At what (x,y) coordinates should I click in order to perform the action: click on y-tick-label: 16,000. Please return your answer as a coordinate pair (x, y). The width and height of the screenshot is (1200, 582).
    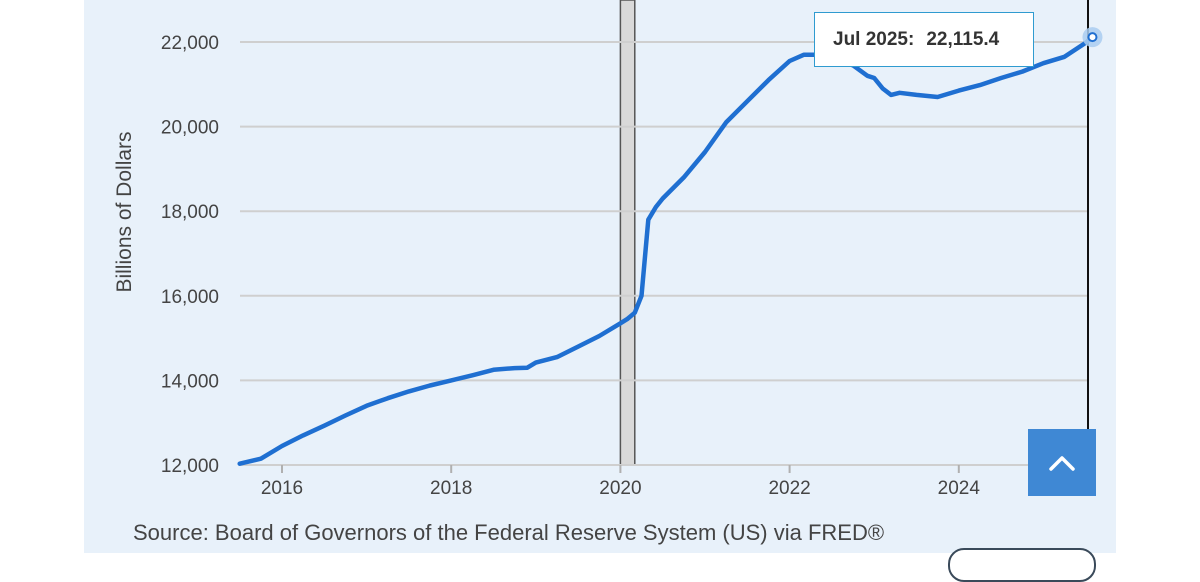
    Looking at the image, I should click on (190, 297).